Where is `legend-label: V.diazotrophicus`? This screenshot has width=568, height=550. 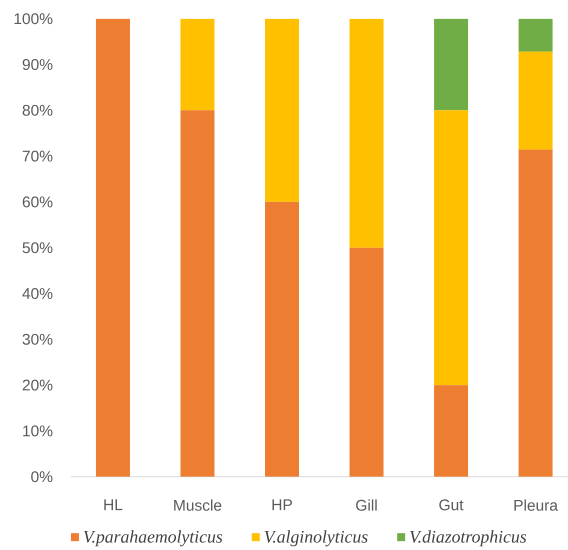 legend-label: V.diazotrophicus is located at coordinates (468, 538).